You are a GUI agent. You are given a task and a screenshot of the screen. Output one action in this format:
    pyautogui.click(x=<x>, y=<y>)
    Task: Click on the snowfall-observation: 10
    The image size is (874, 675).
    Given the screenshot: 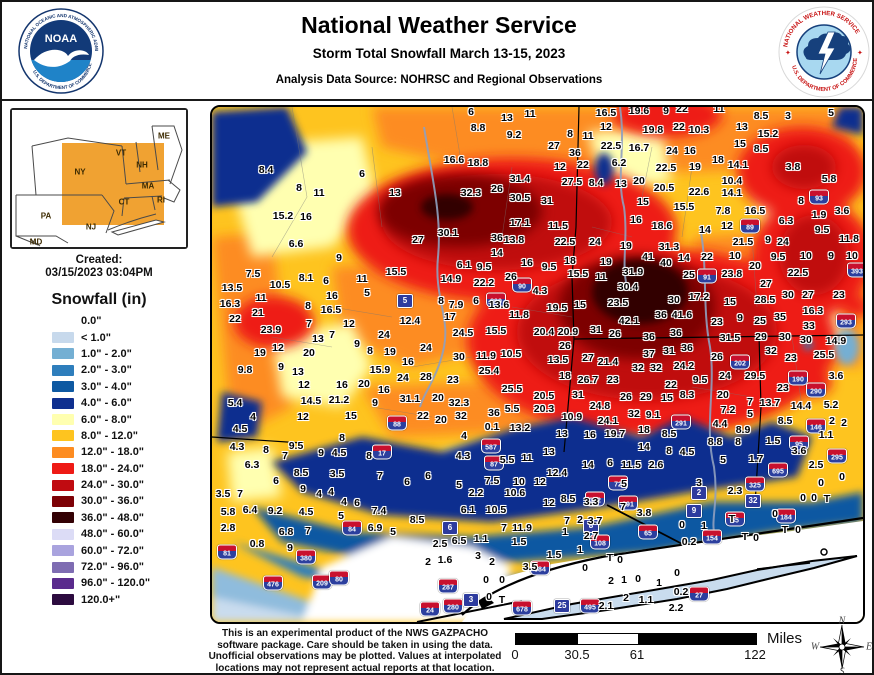 What is the action you would take?
    pyautogui.click(x=852, y=256)
    